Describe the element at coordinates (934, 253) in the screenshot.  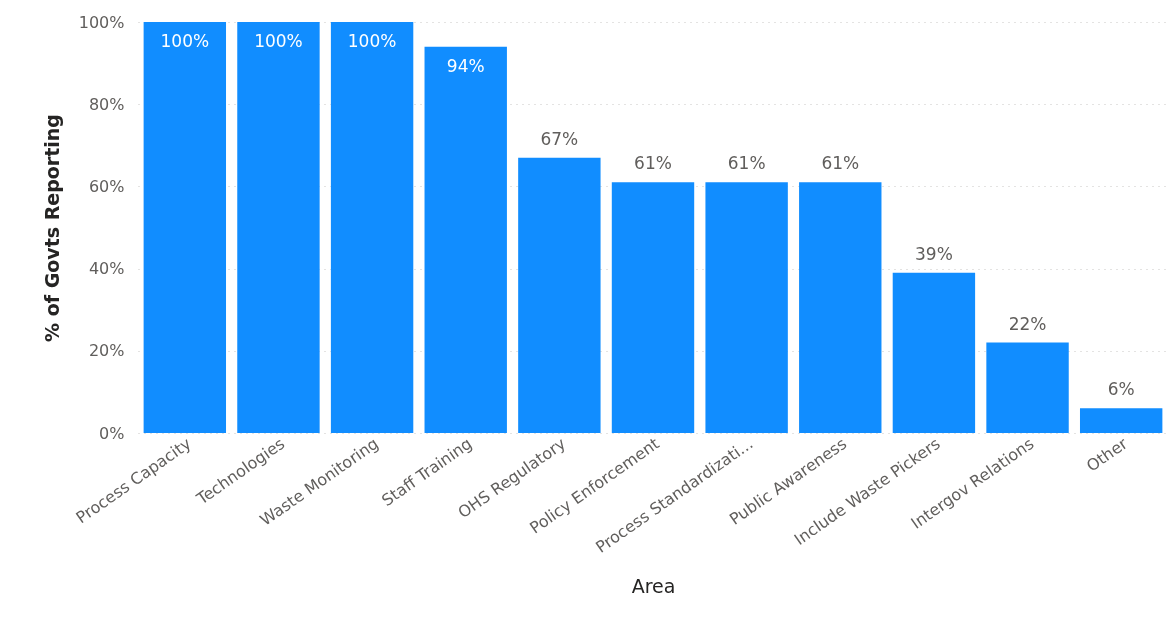
I see `data-label: 39%` at that location.